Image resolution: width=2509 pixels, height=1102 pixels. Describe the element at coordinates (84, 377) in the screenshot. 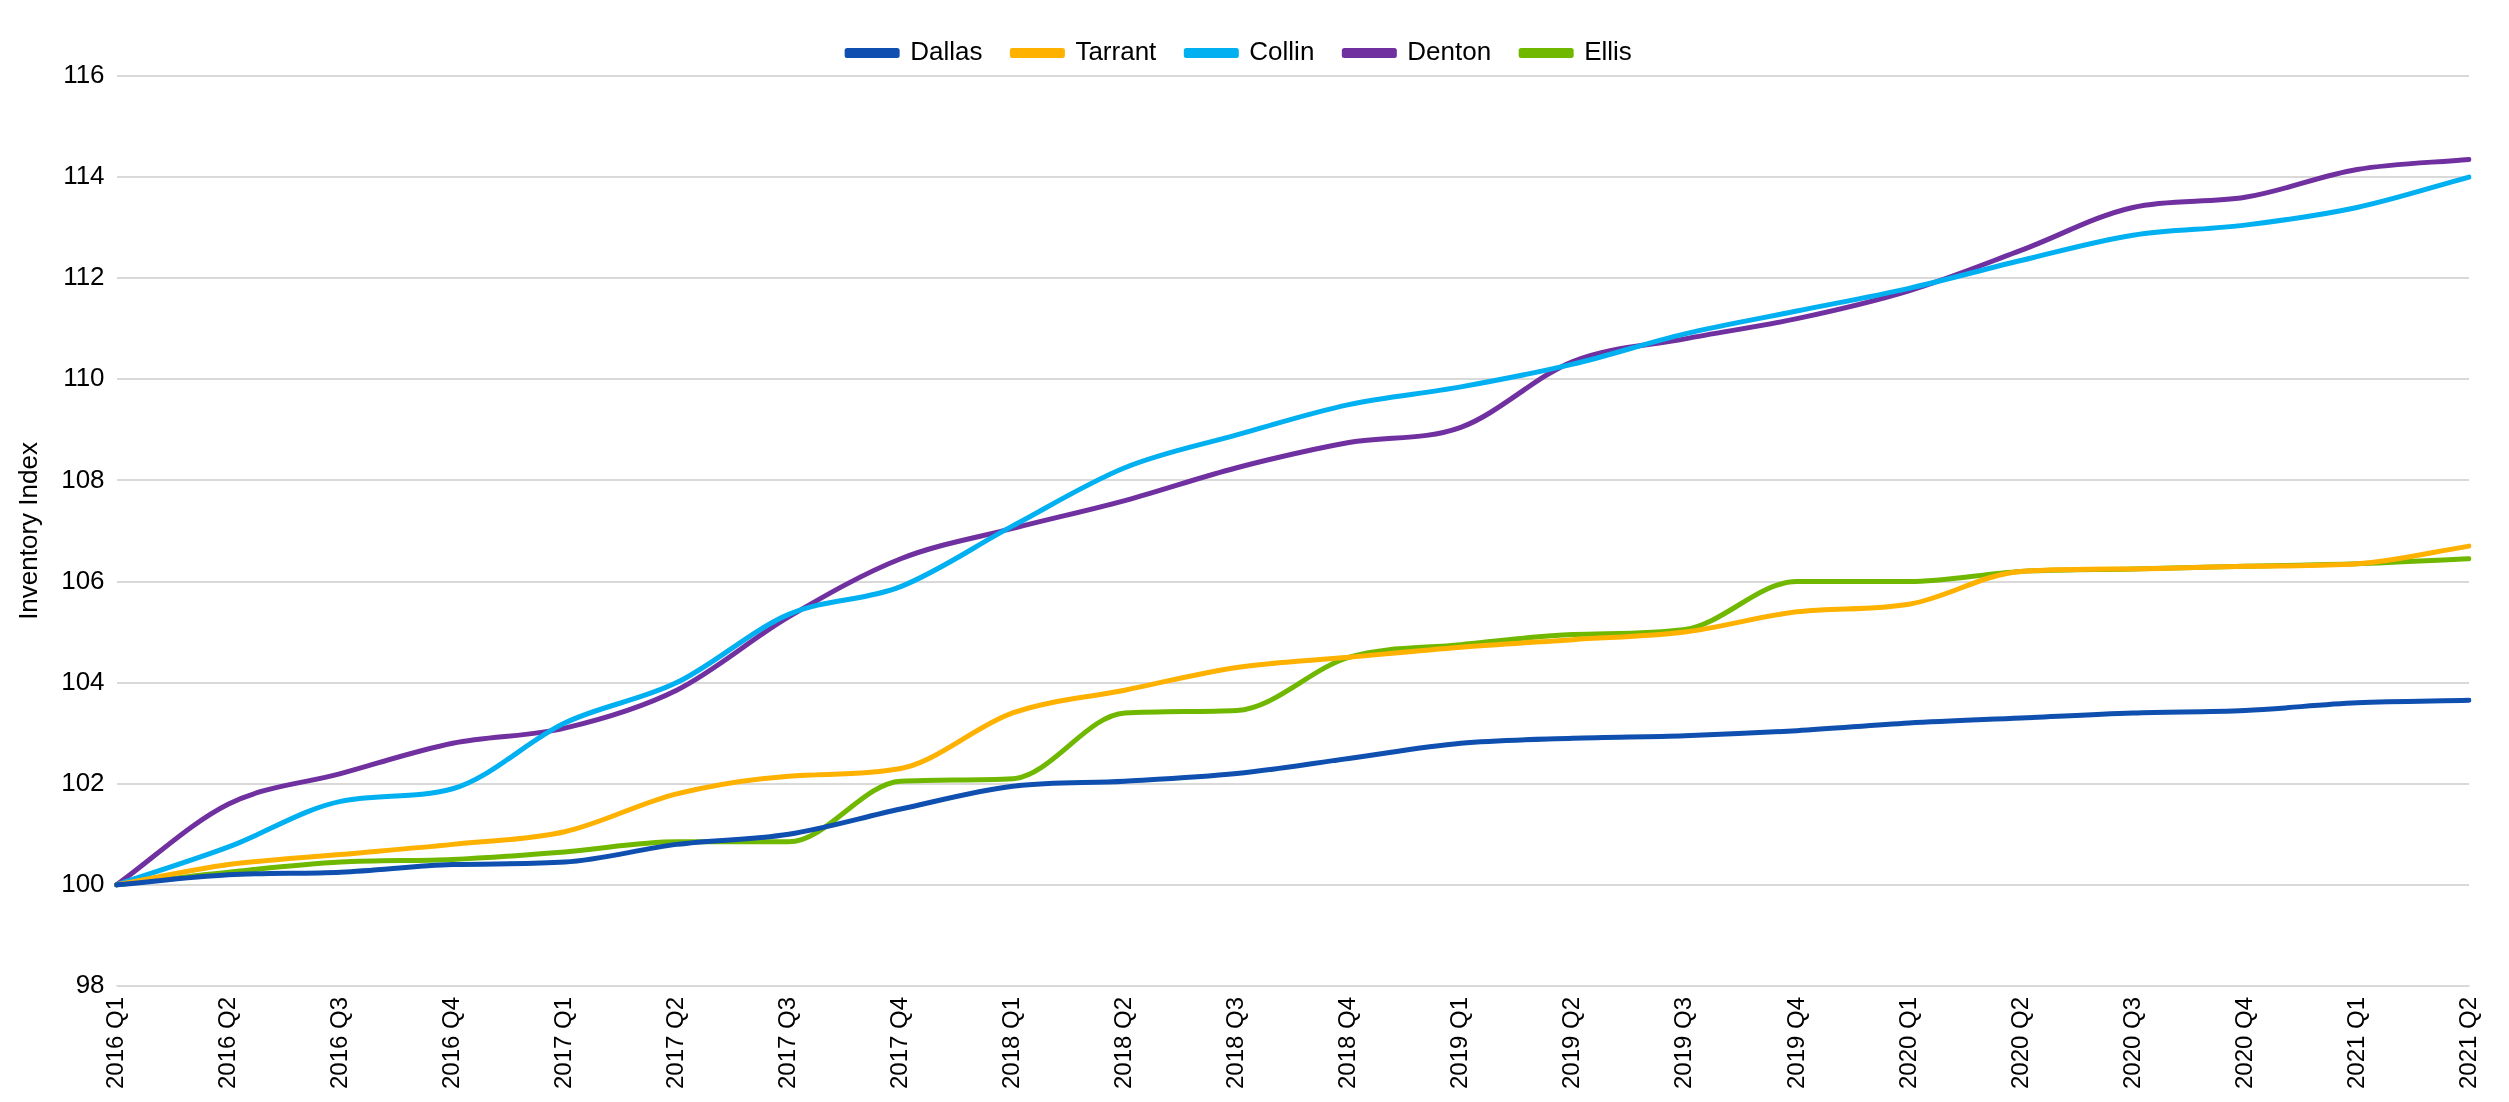

I see `y-tick-label: 110` at that location.